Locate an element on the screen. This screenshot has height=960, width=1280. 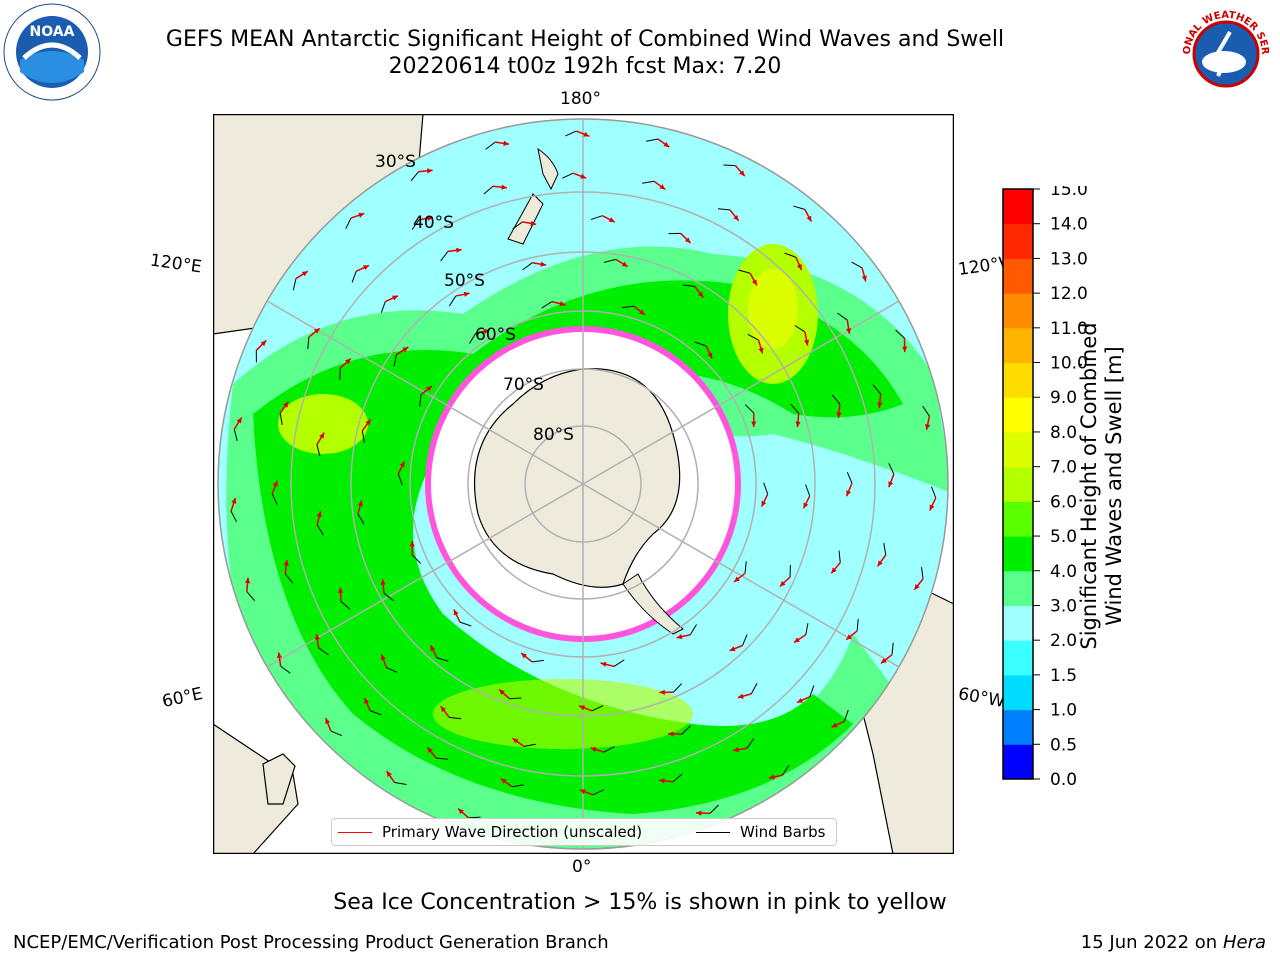
legend-wind-swatch is located at coordinates (713, 832).